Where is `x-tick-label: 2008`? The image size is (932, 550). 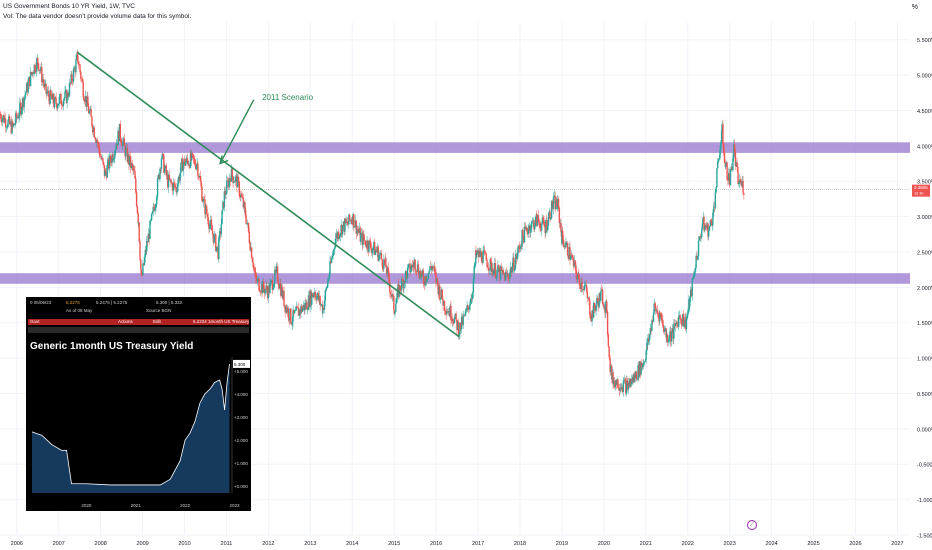
x-tick-label: 2008 is located at coordinates (101, 544).